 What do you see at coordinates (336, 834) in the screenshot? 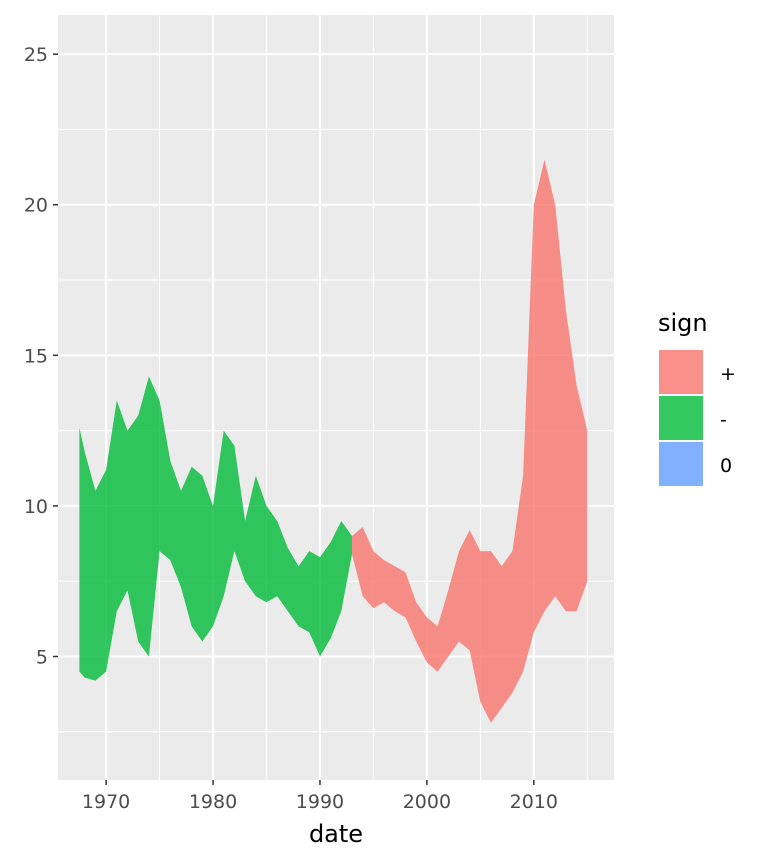
I see `x-axis-title: date` at bounding box center [336, 834].